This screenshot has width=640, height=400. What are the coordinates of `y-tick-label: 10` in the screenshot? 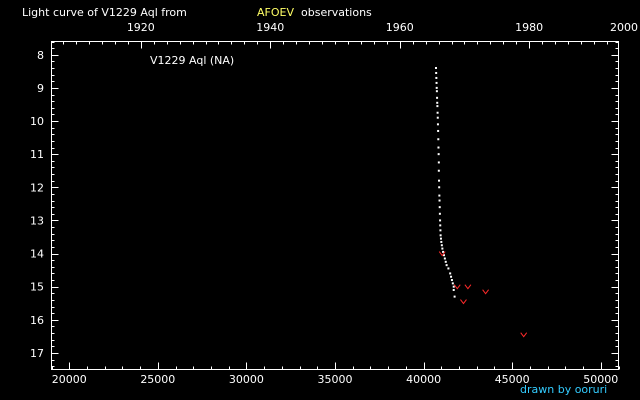 It's located at (37, 121).